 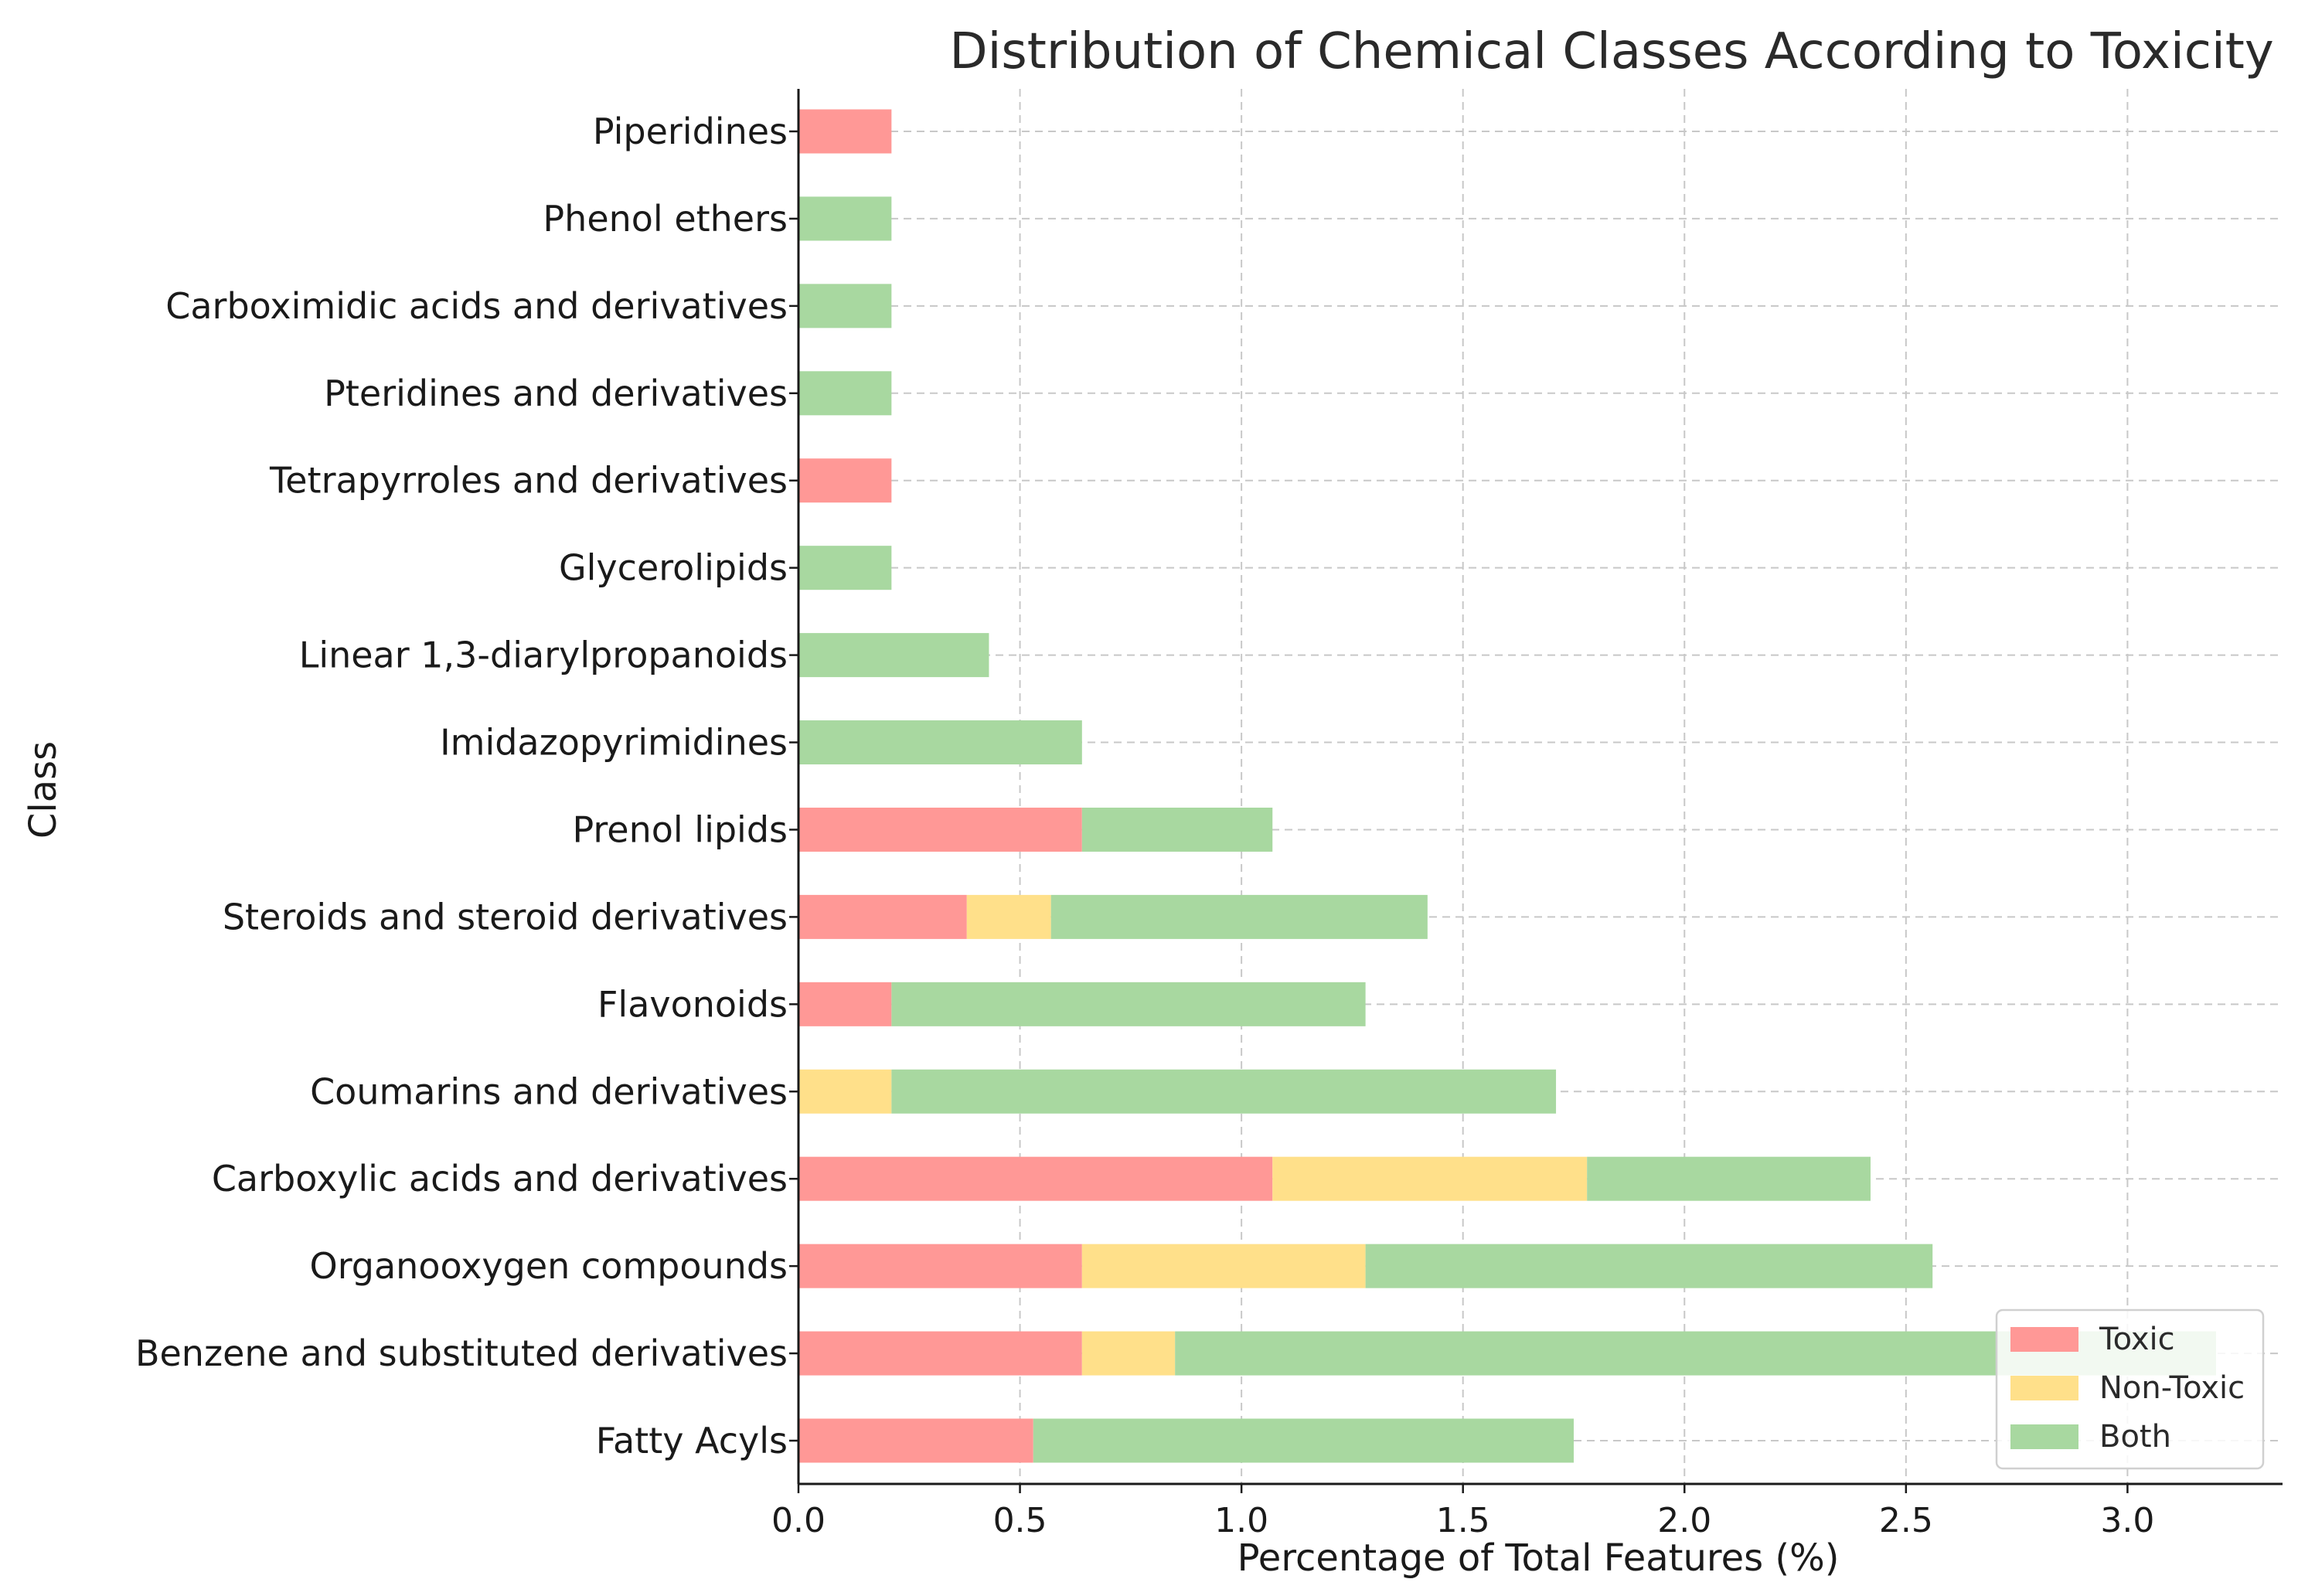 What do you see at coordinates (798, 1520) in the screenshot?
I see `x-tick-label: 0.0` at bounding box center [798, 1520].